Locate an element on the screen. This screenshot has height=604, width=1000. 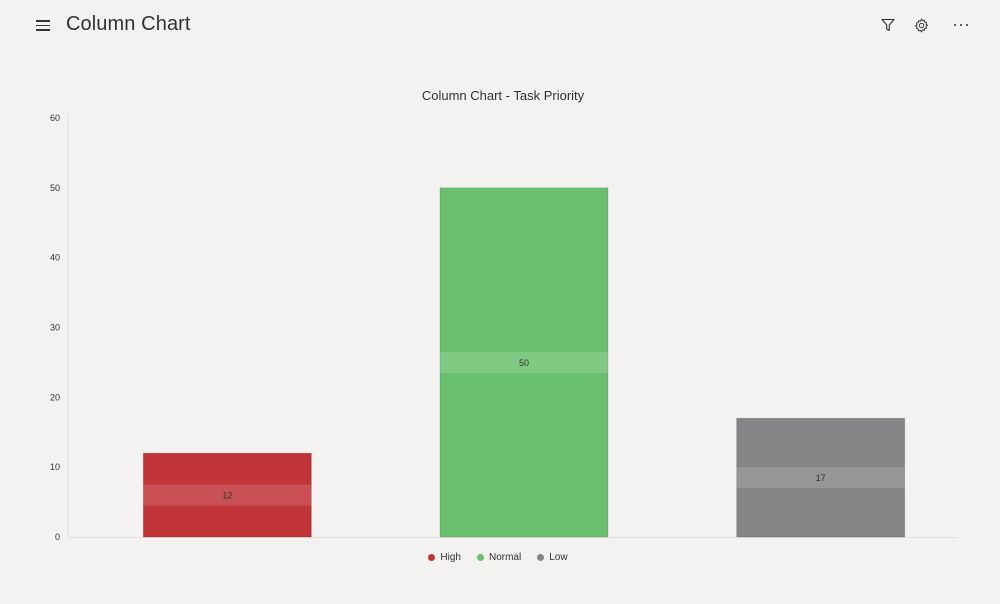
data-label: 50 is located at coordinates (524, 363).